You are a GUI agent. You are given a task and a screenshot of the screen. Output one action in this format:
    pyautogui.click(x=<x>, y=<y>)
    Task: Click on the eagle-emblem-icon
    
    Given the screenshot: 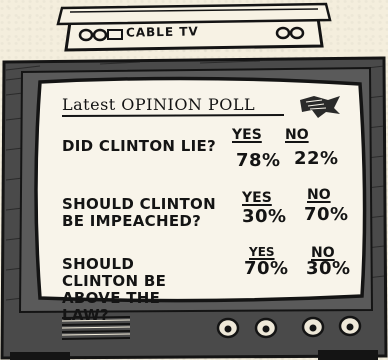 What is the action you would take?
    pyautogui.click(x=320, y=107)
    